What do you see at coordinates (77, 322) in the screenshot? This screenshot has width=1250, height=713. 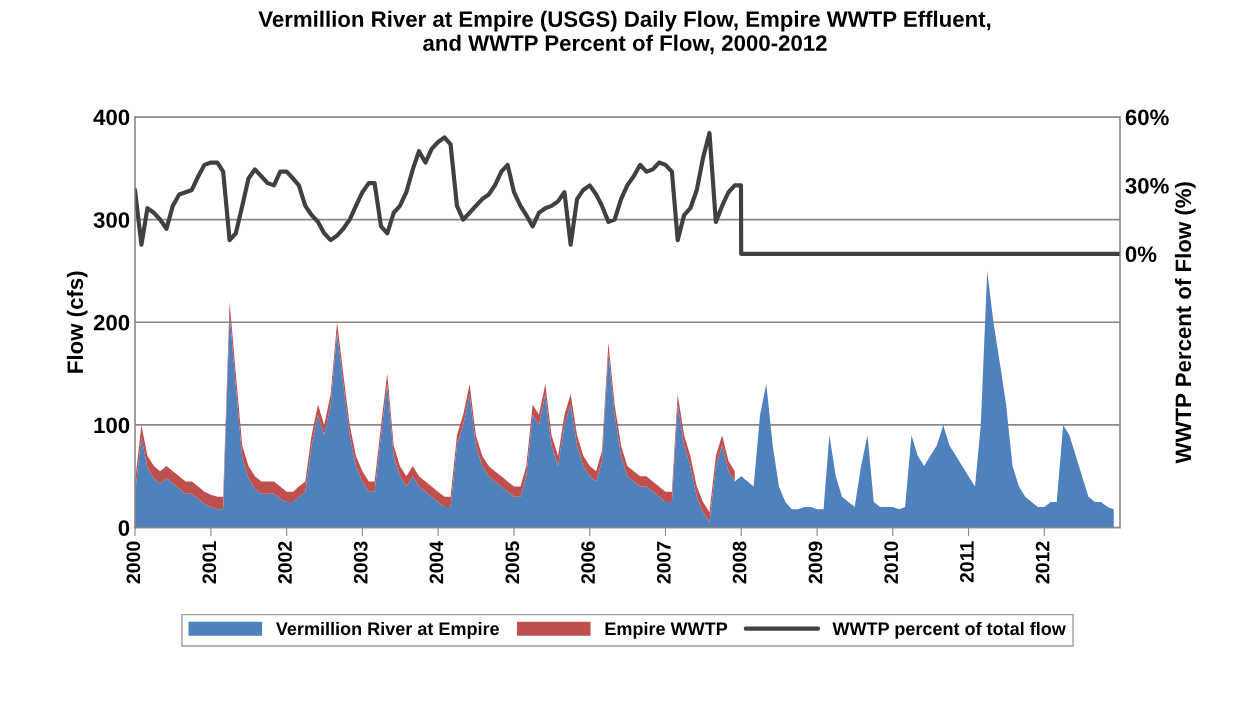 I see `y-axis-title: Flow (cfs)` at bounding box center [77, 322].